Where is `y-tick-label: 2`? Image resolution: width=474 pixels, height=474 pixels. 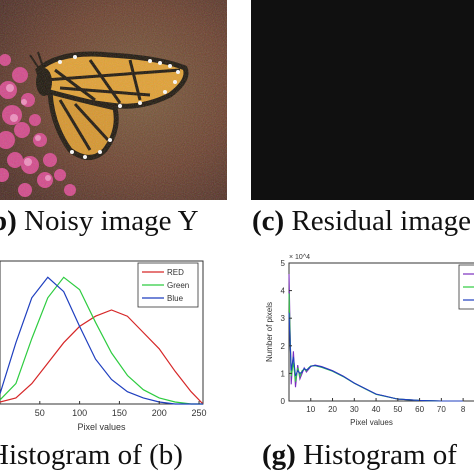
y-tick-label: 2 is located at coordinates (283, 346).